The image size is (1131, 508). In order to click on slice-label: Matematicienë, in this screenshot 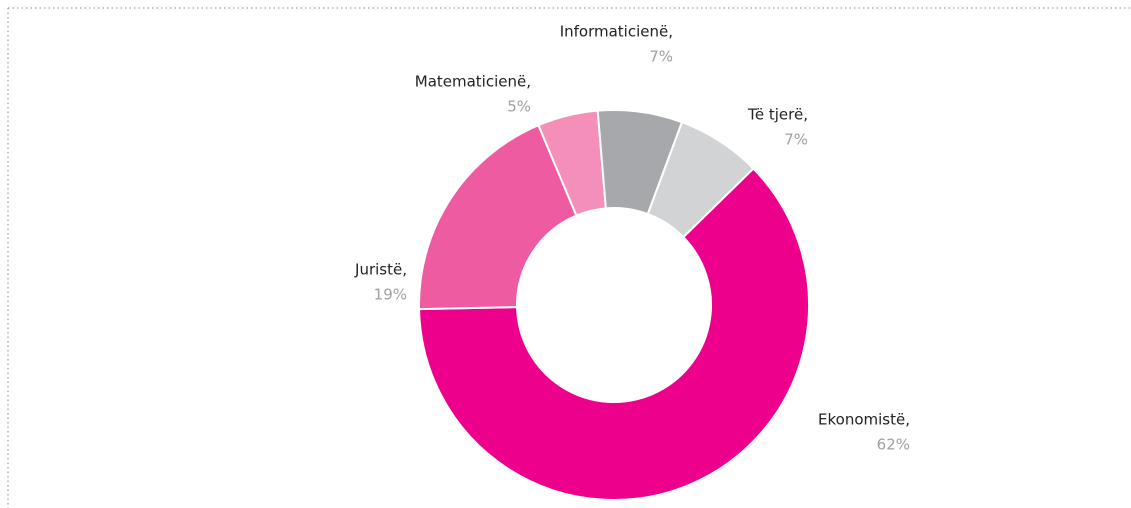, I will do `click(473, 82)`.